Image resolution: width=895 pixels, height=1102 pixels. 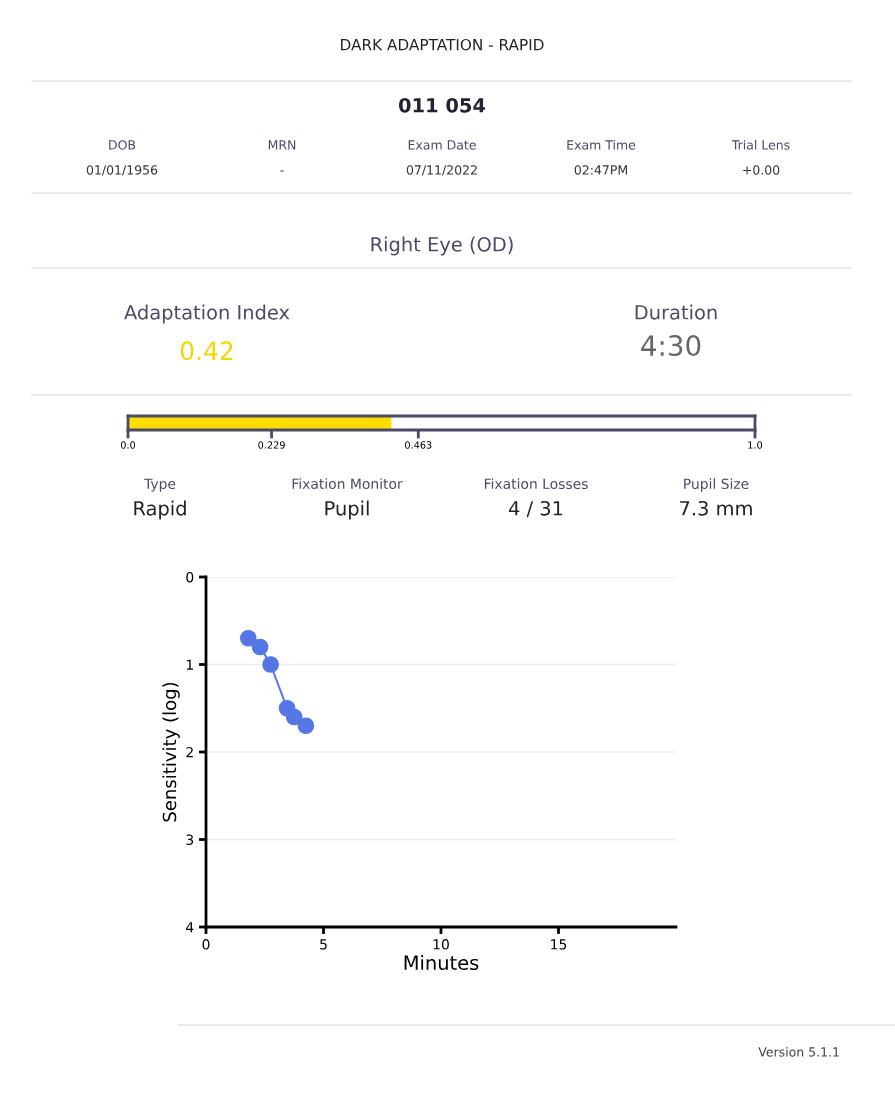 I want to click on text: 4 / 31, so click(x=535, y=509).